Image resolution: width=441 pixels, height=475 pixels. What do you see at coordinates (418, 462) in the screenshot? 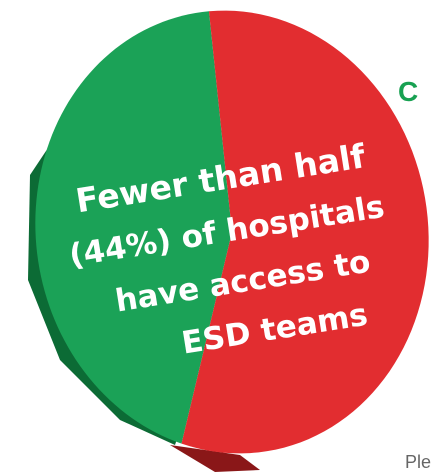
I see `footer-text-fragment: Ple` at bounding box center [418, 462].